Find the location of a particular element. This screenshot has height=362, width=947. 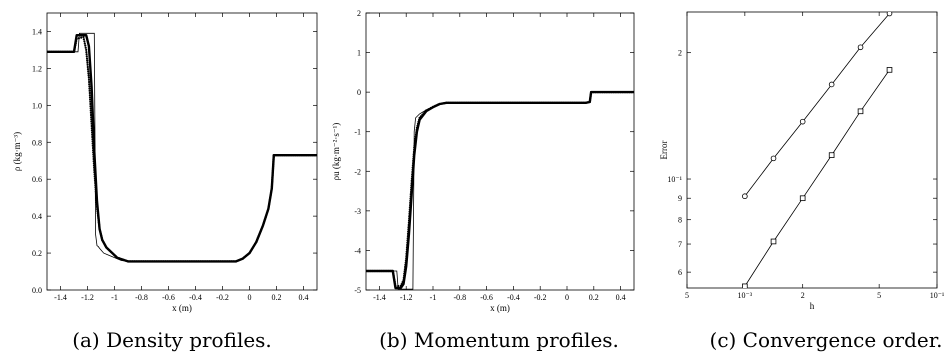

y-tick-label: 0 is located at coordinates (359, 92).